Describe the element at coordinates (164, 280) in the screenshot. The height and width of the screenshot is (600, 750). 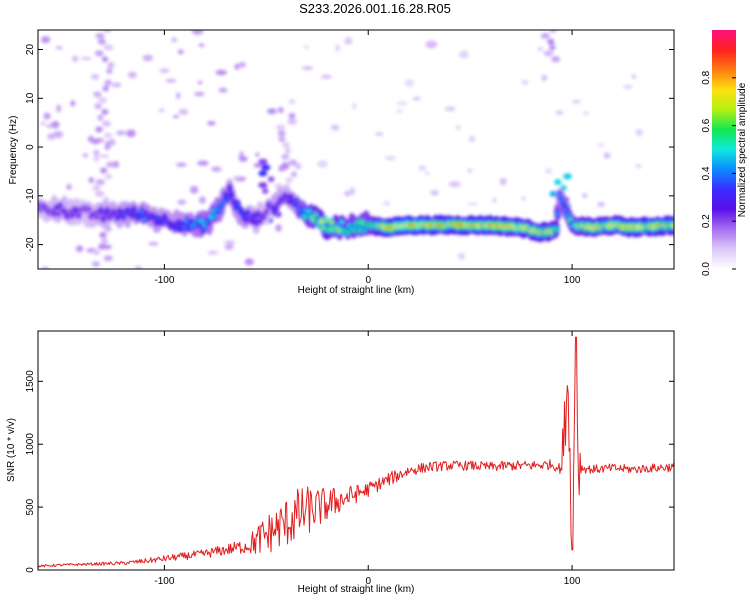
I see `spectrogram-x-tick-label: -100` at that location.